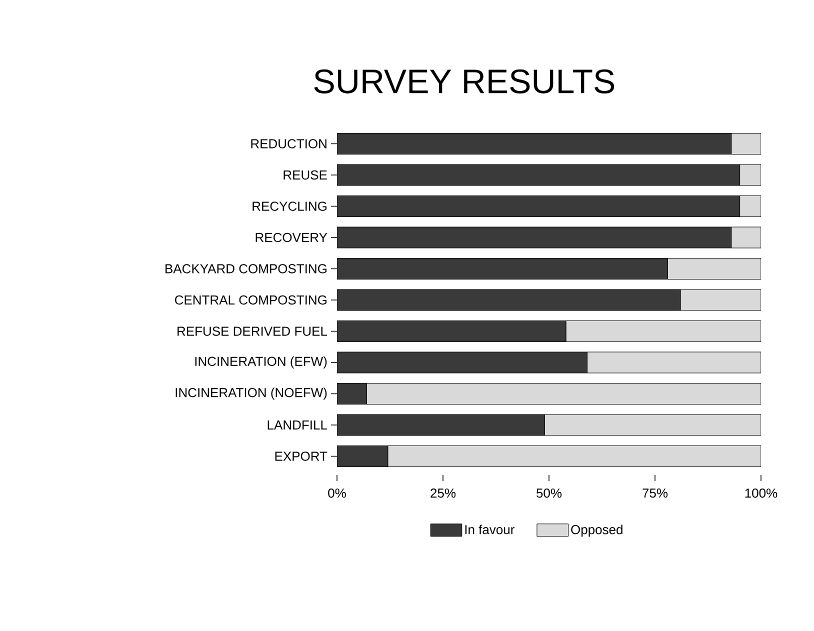 The width and height of the screenshot is (814, 631). Describe the element at coordinates (289, 206) in the screenshot. I see `y-tick-label: RECYCLING` at that location.